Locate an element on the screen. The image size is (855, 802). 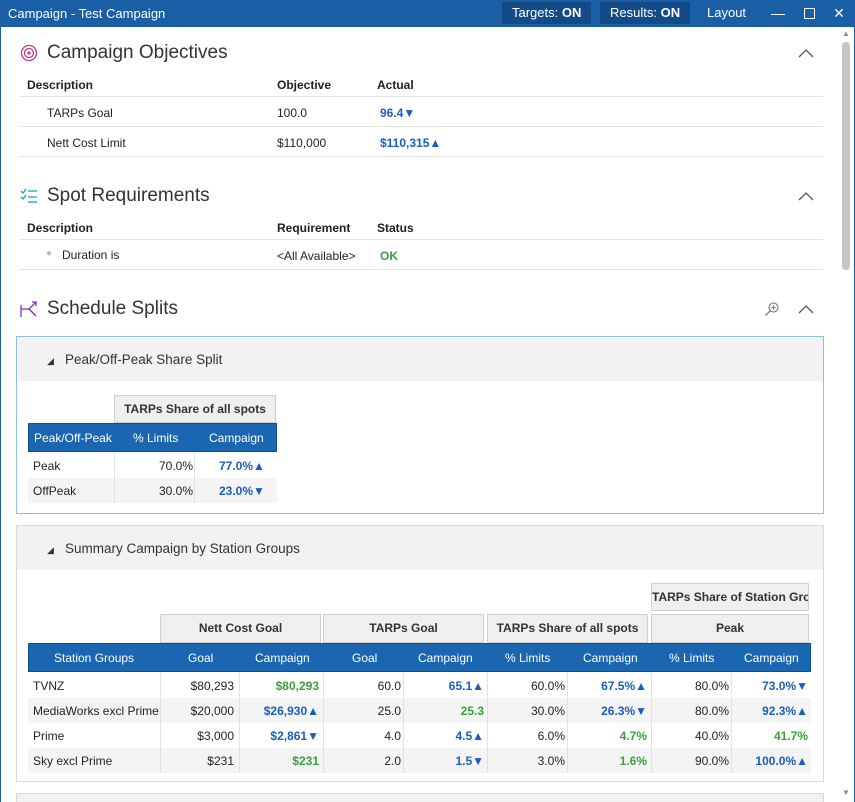
table-row: OffPeak 30.0% 23.0%▼ is located at coordinates (152, 490).